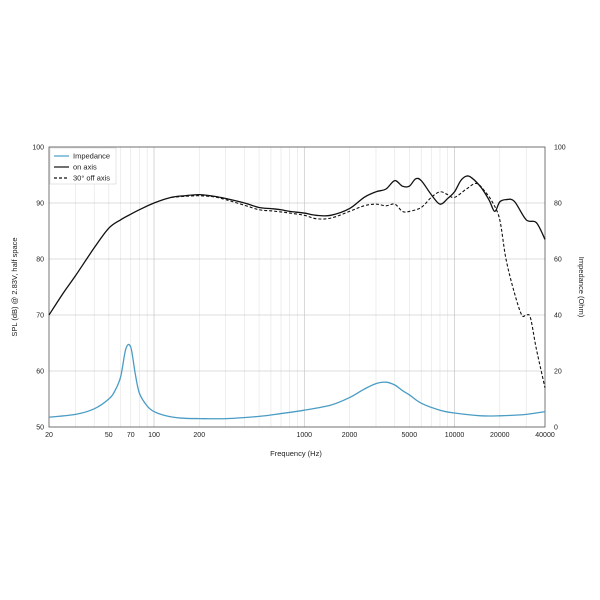 The height and width of the screenshot is (600, 600). What do you see at coordinates (560, 148) in the screenshot?
I see `right-y-tick-label: 100` at bounding box center [560, 148].